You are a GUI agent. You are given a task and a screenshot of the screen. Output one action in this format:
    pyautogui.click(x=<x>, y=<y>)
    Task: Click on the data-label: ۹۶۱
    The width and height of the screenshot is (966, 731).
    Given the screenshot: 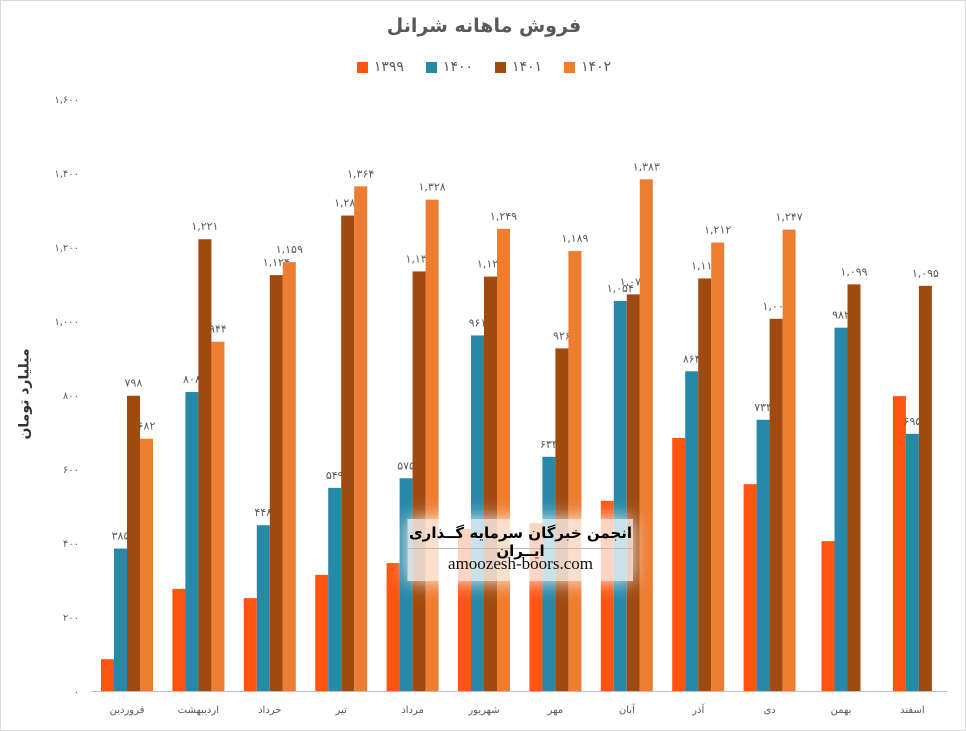 What is the action you would take?
    pyautogui.click(x=478, y=322)
    